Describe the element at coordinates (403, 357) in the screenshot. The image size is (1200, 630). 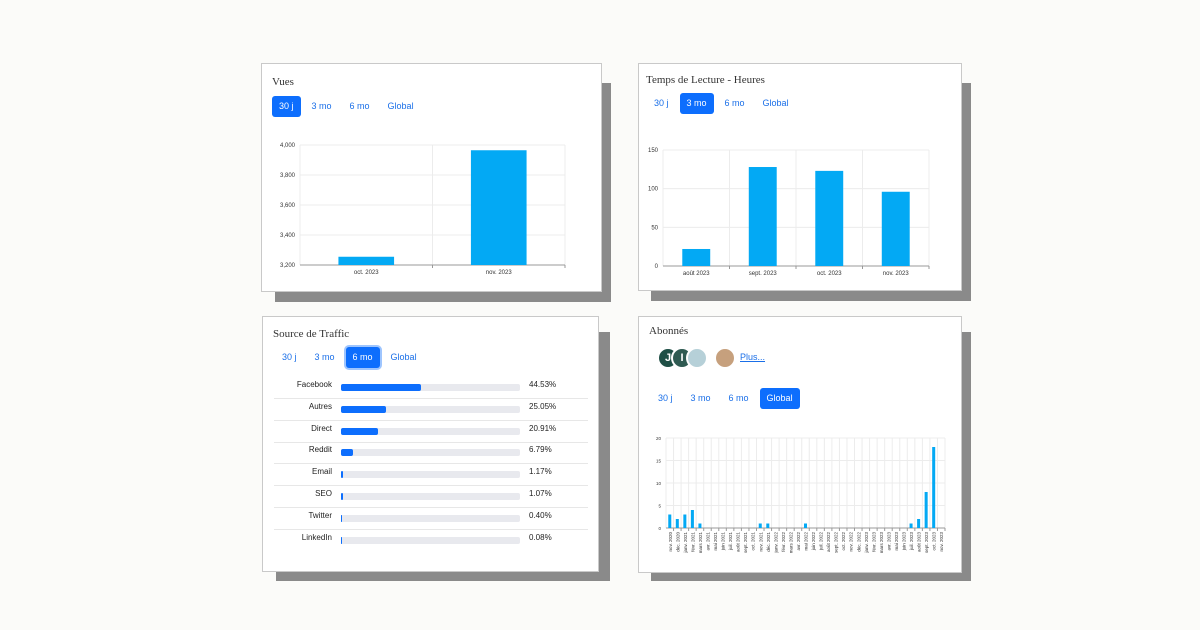
I see `traffic-tab-global: Global` at that location.